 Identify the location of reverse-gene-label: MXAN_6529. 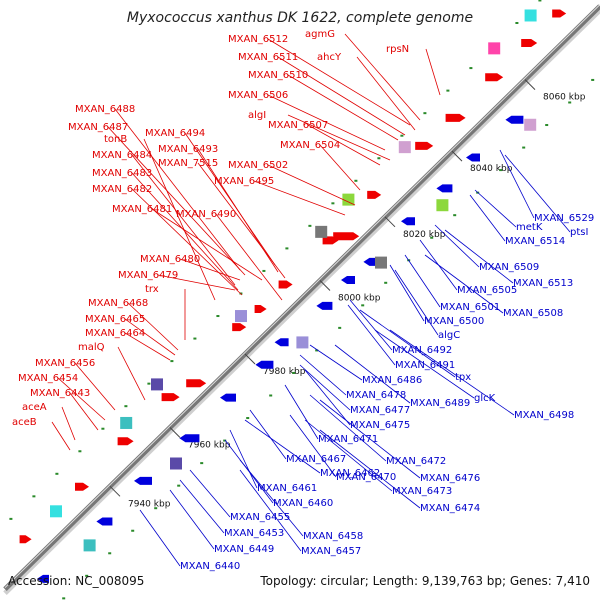
(564, 218).